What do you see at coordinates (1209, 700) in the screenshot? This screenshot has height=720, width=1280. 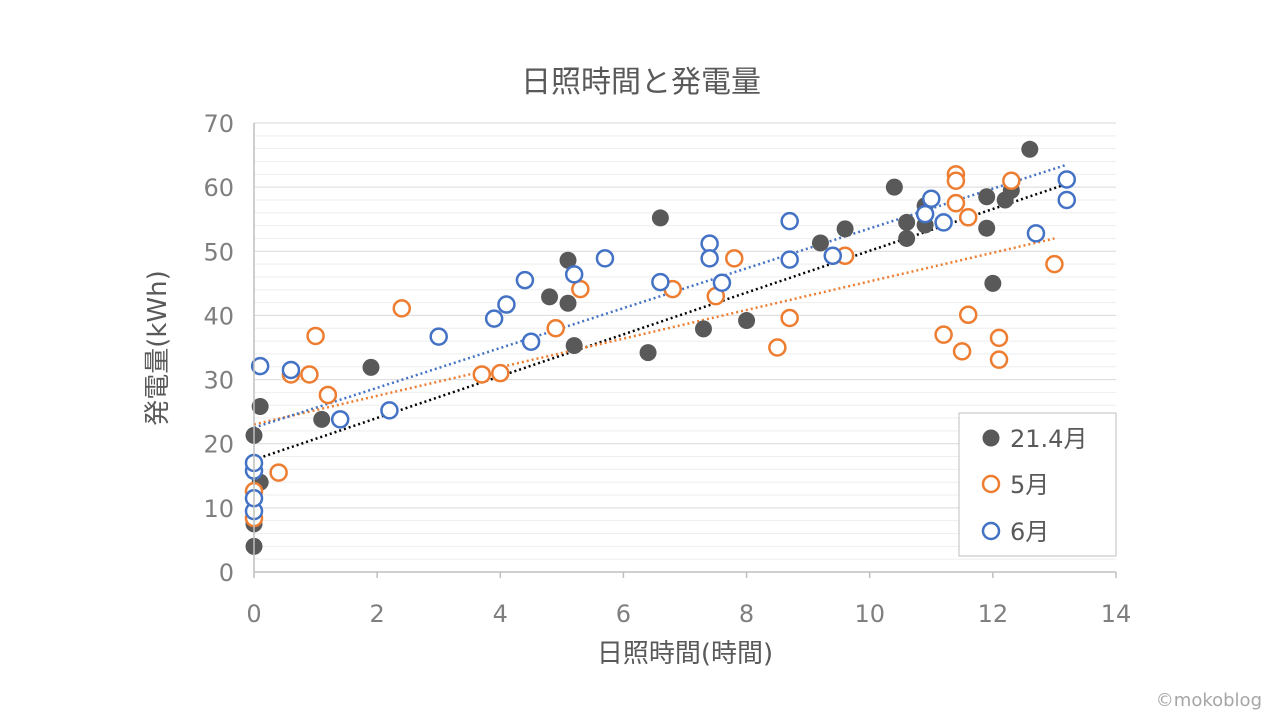 I see `watermark: ©mokoblog` at bounding box center [1209, 700].